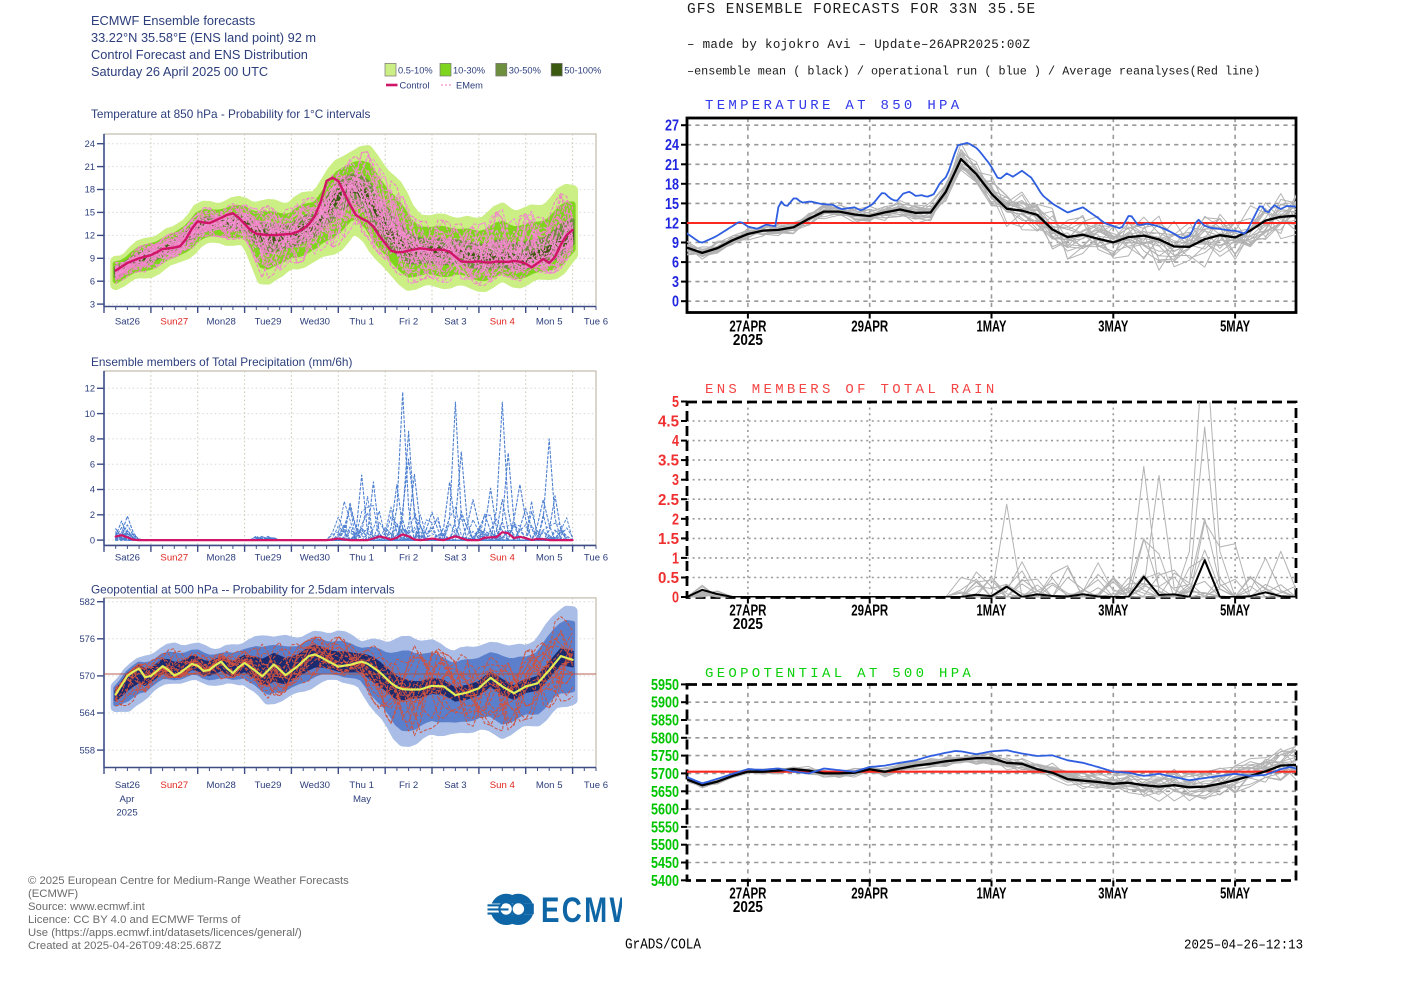  I want to click on svg-text: Apr, so click(128, 799).